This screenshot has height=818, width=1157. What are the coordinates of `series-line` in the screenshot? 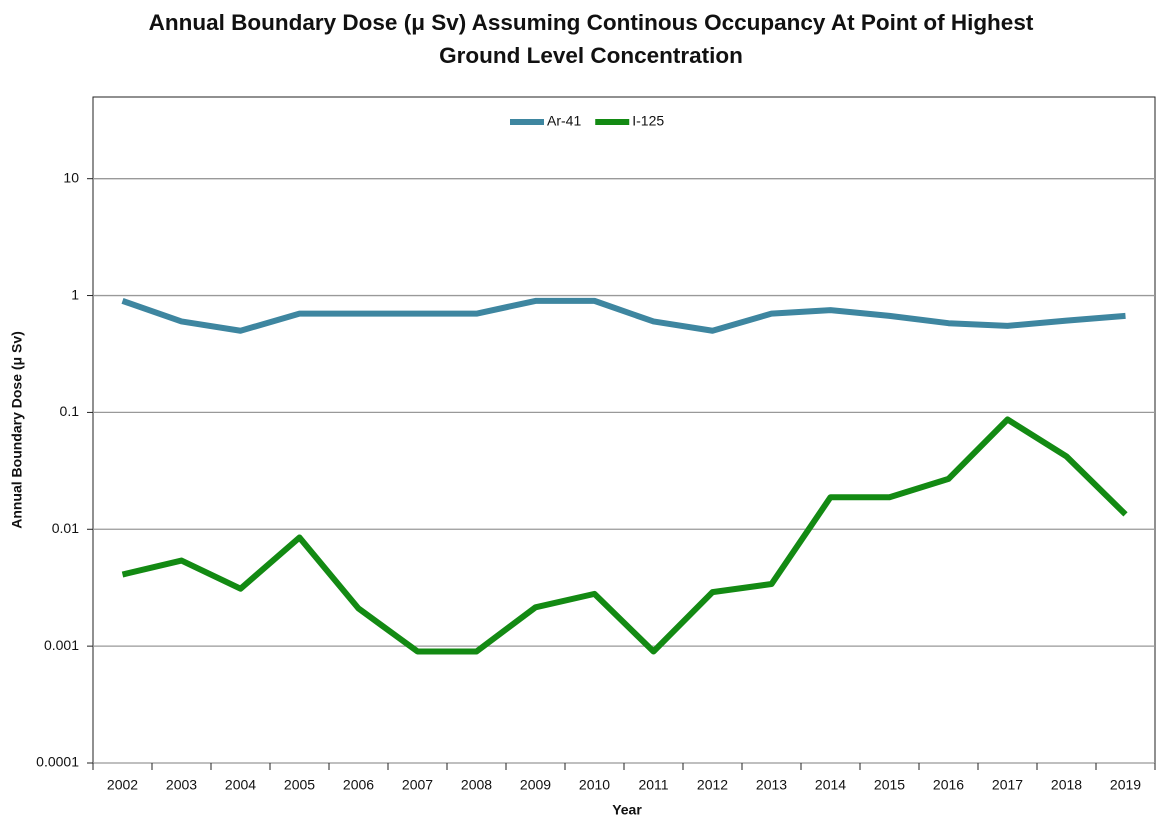 It's located at (623, 315).